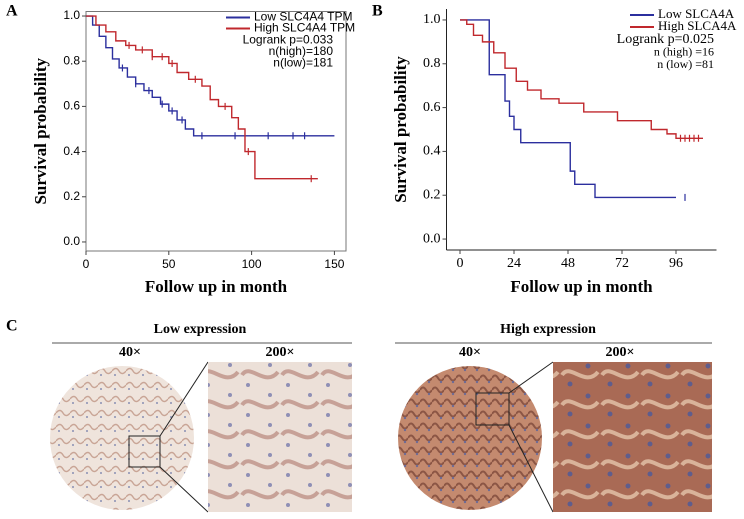 This screenshot has width=744, height=519. What do you see at coordinates (685, 64) in the screenshot?
I see `annotation: n (low) =81` at bounding box center [685, 64].